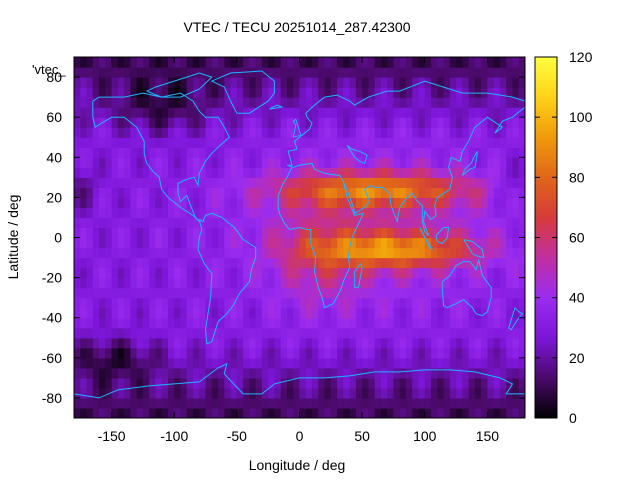  I want to click on x-tick-label: -50, so click(237, 436).